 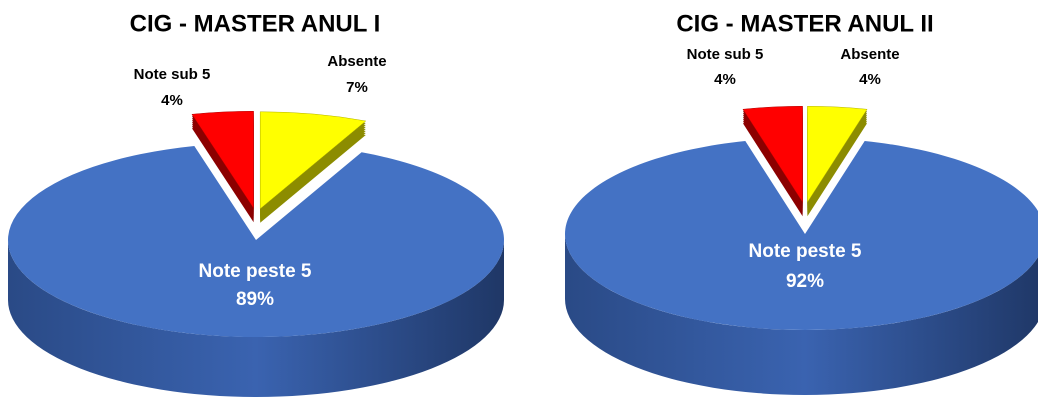 What do you see at coordinates (804, 23) in the screenshot?
I see `chart-title: CIG - MASTER ANUL II` at bounding box center [804, 23].